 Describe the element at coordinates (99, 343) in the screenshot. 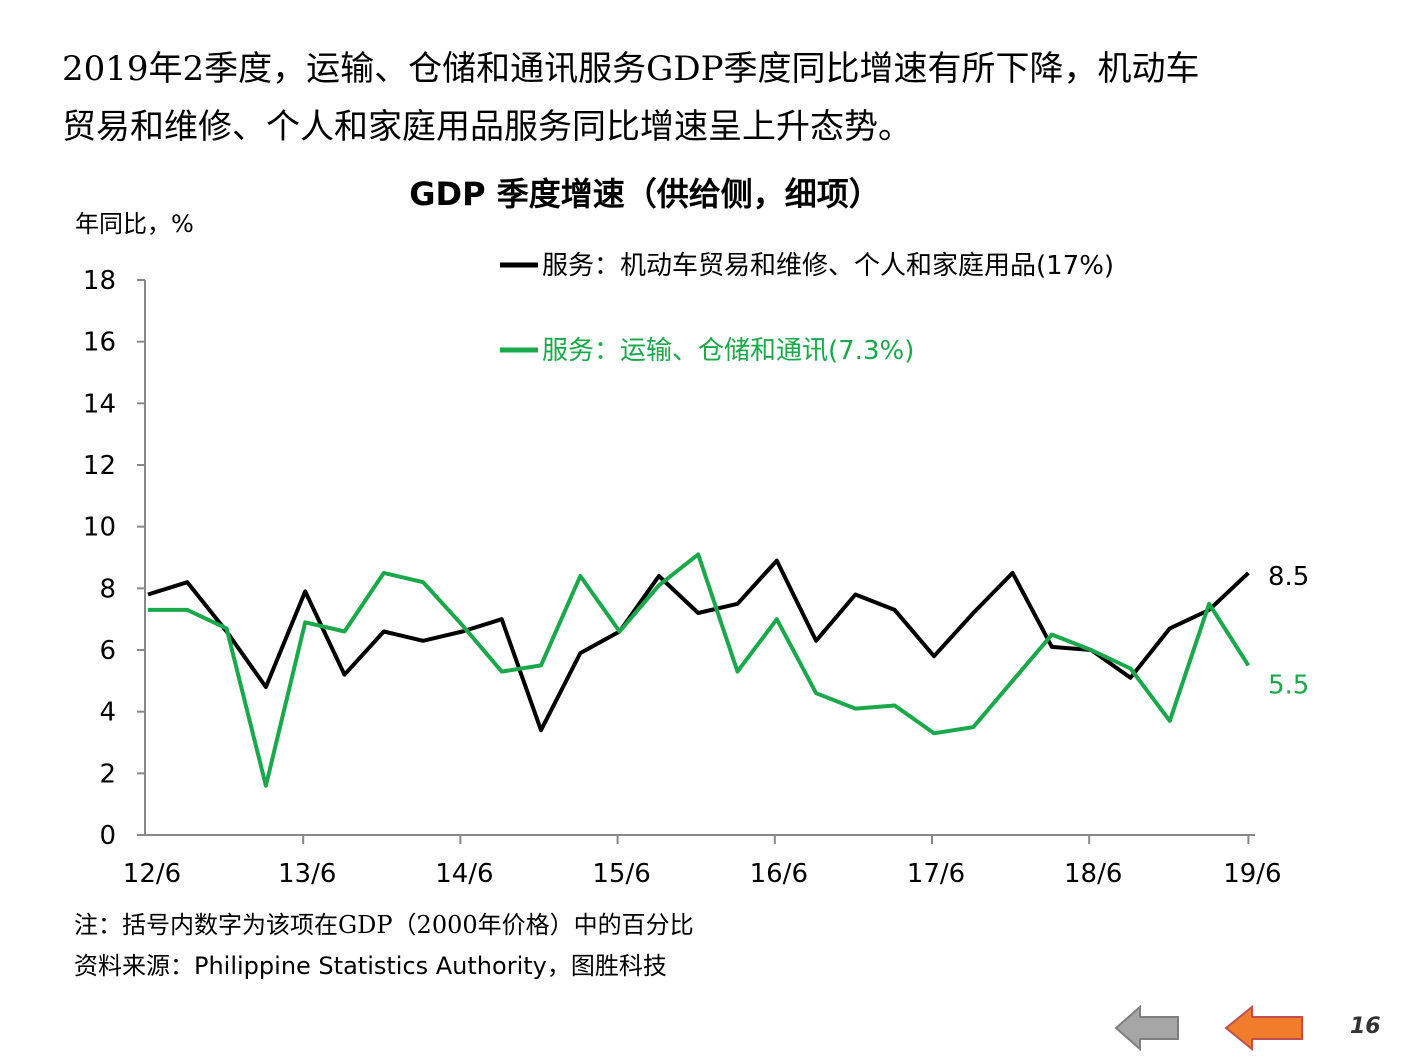

I see `y-tick-label: 16` at that location.